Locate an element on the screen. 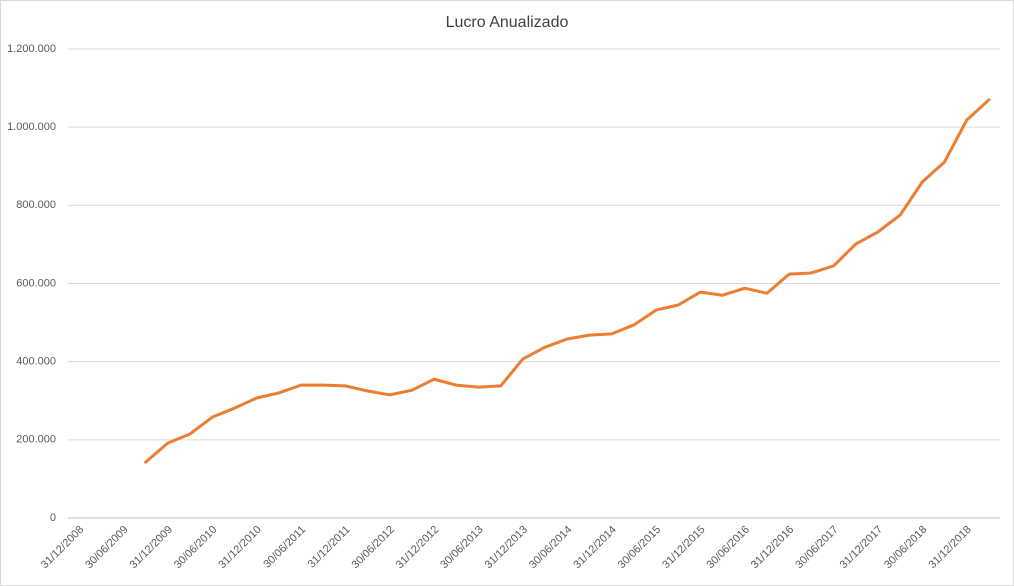 Image resolution: width=1014 pixels, height=586 pixels. y-tick-label: 800.000 is located at coordinates (36, 205).